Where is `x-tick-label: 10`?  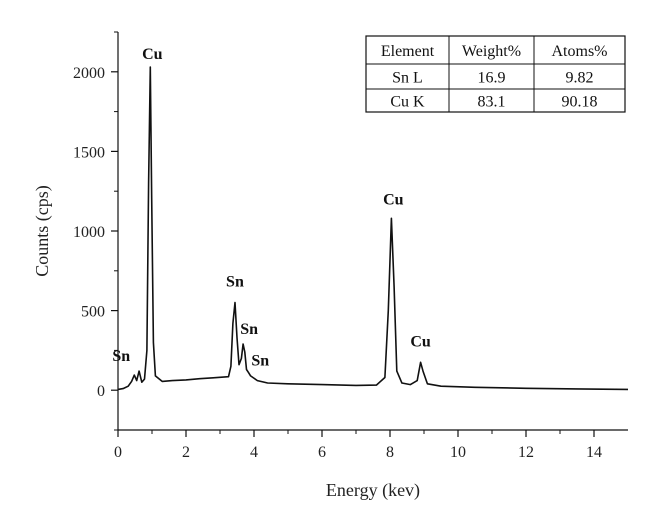 x-tick-label: 10 is located at coordinates (458, 452).